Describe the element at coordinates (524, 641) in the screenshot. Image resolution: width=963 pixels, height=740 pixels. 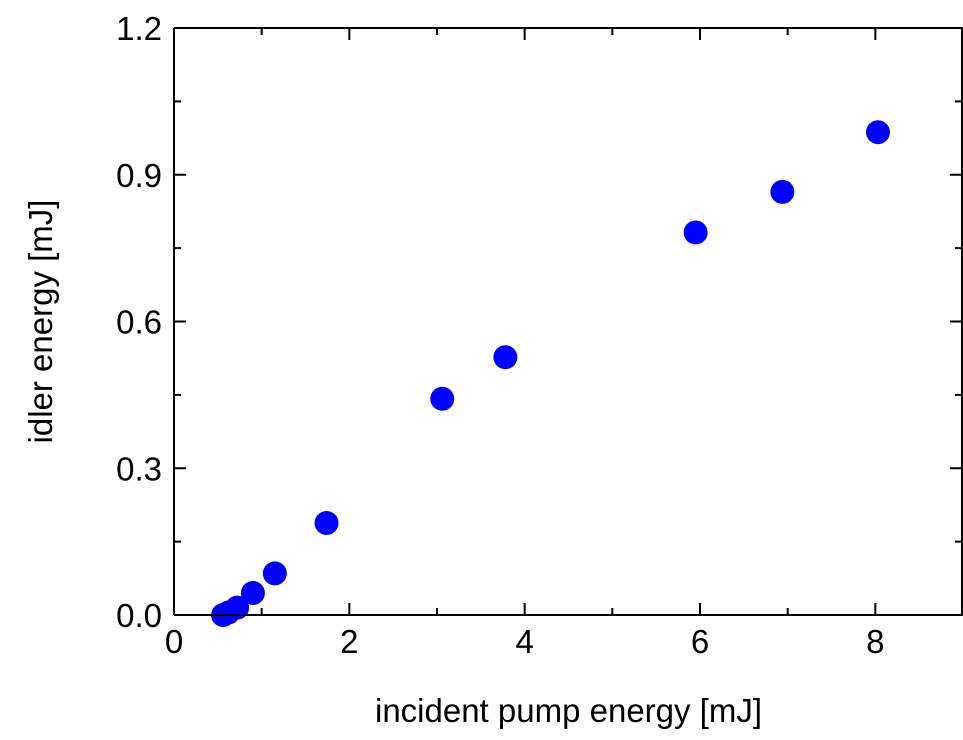
I see `x-tick-label: 4` at that location.